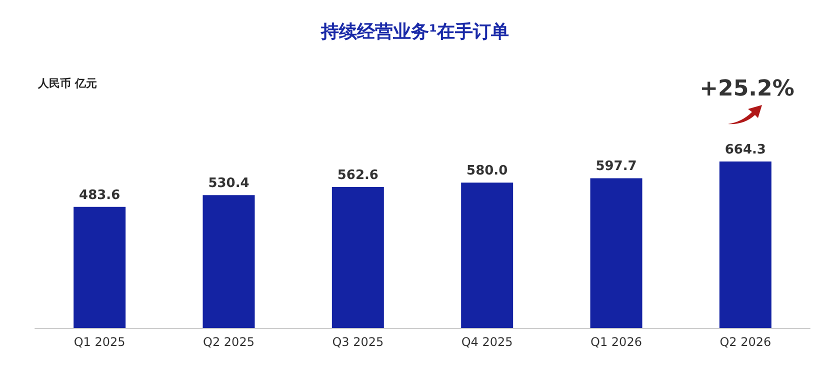  I want to click on data-label: 580.0, so click(487, 171).